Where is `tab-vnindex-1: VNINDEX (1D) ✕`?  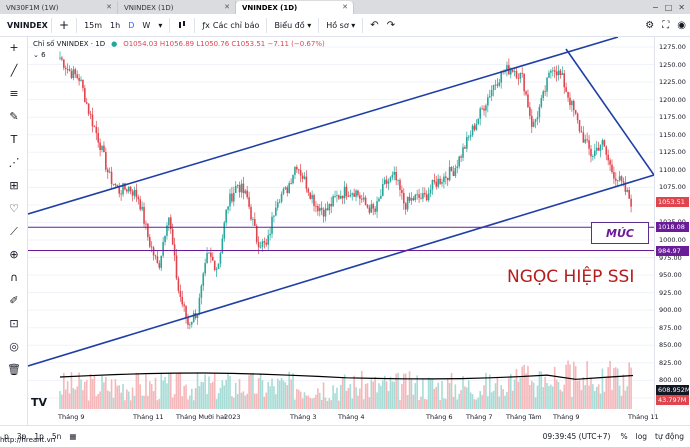
tab-vnindex-1: VNINDEX (1D) ✕ is located at coordinates (177, 7).